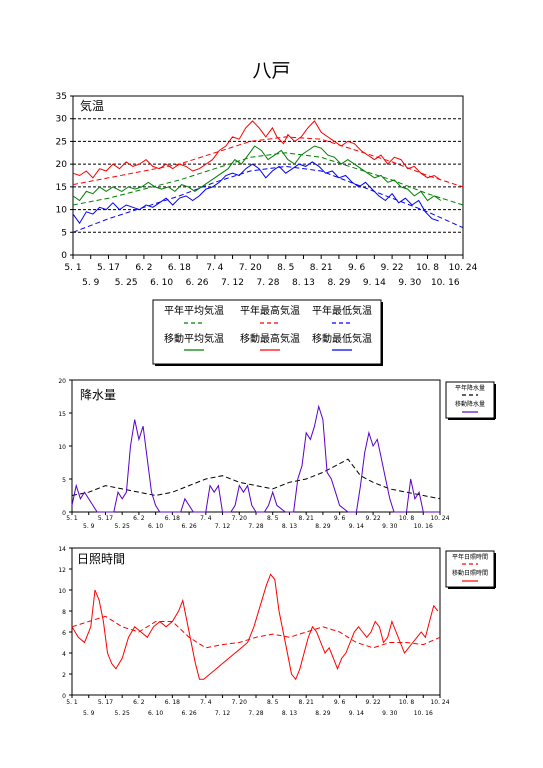 This screenshot has width=543, height=768. I want to click on legend-label: 移動降水量, so click(470, 404).